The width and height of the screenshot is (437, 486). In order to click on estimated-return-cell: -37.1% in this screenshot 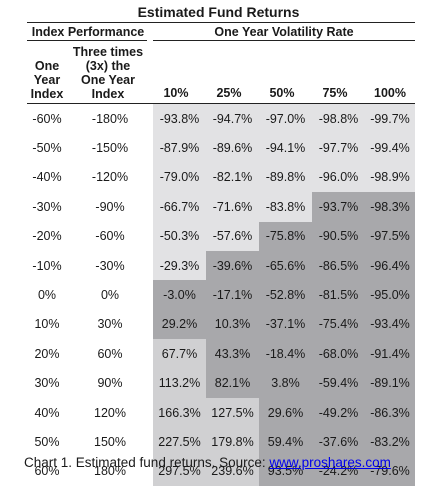, I will do `click(285, 324)`.